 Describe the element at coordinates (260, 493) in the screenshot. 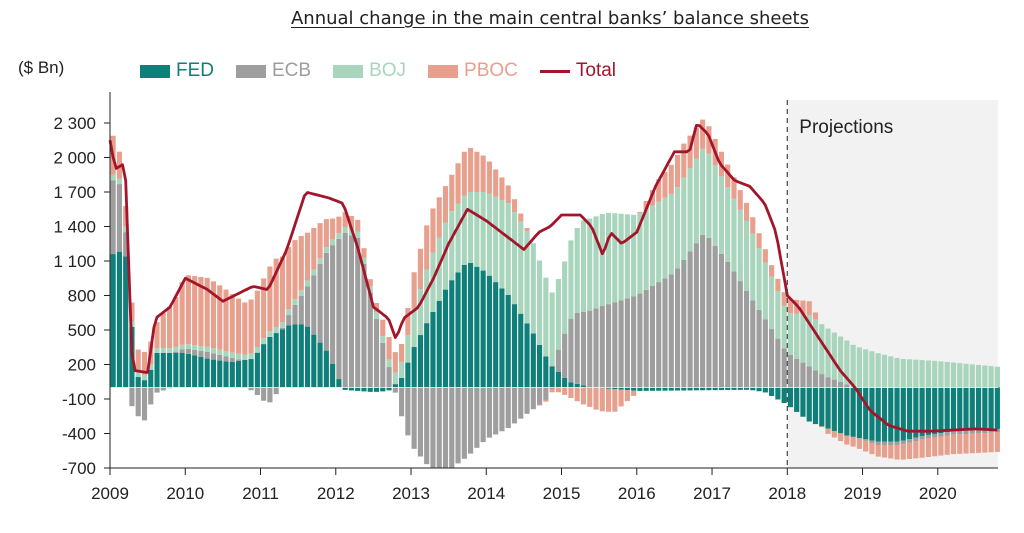

I see `x-tick-label: 2011` at that location.